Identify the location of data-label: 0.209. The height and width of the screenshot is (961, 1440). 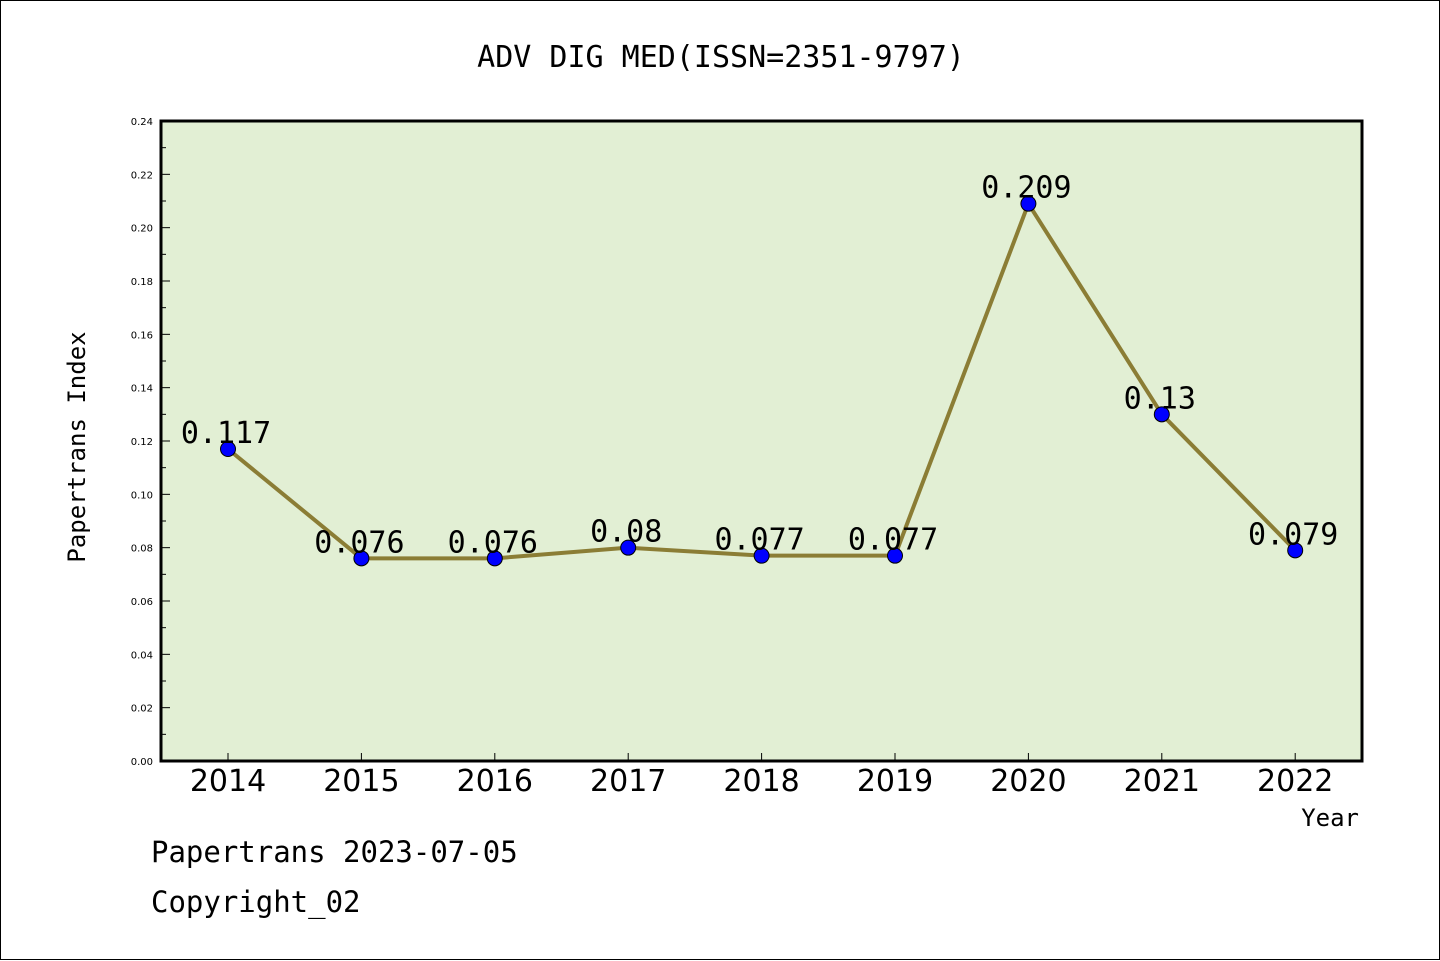
(1026, 188).